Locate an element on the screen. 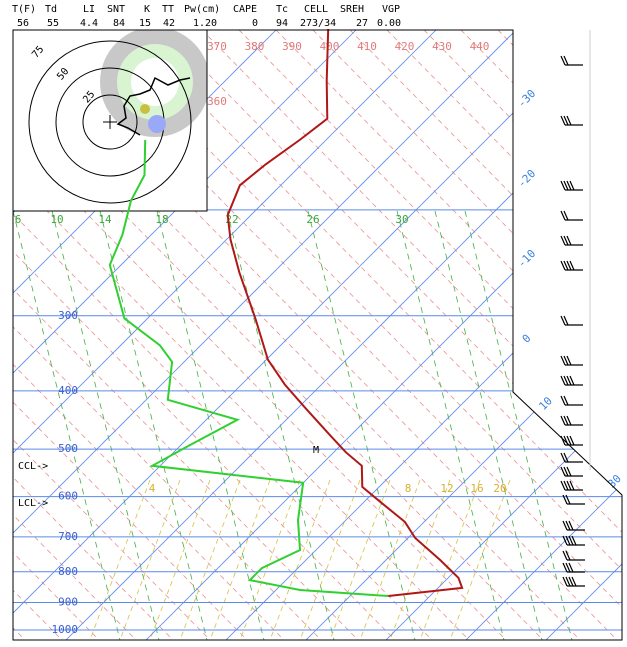 Image resolution: width=627 pixels, height=647 pixels. isotherm is located at coordinates (583, 335).